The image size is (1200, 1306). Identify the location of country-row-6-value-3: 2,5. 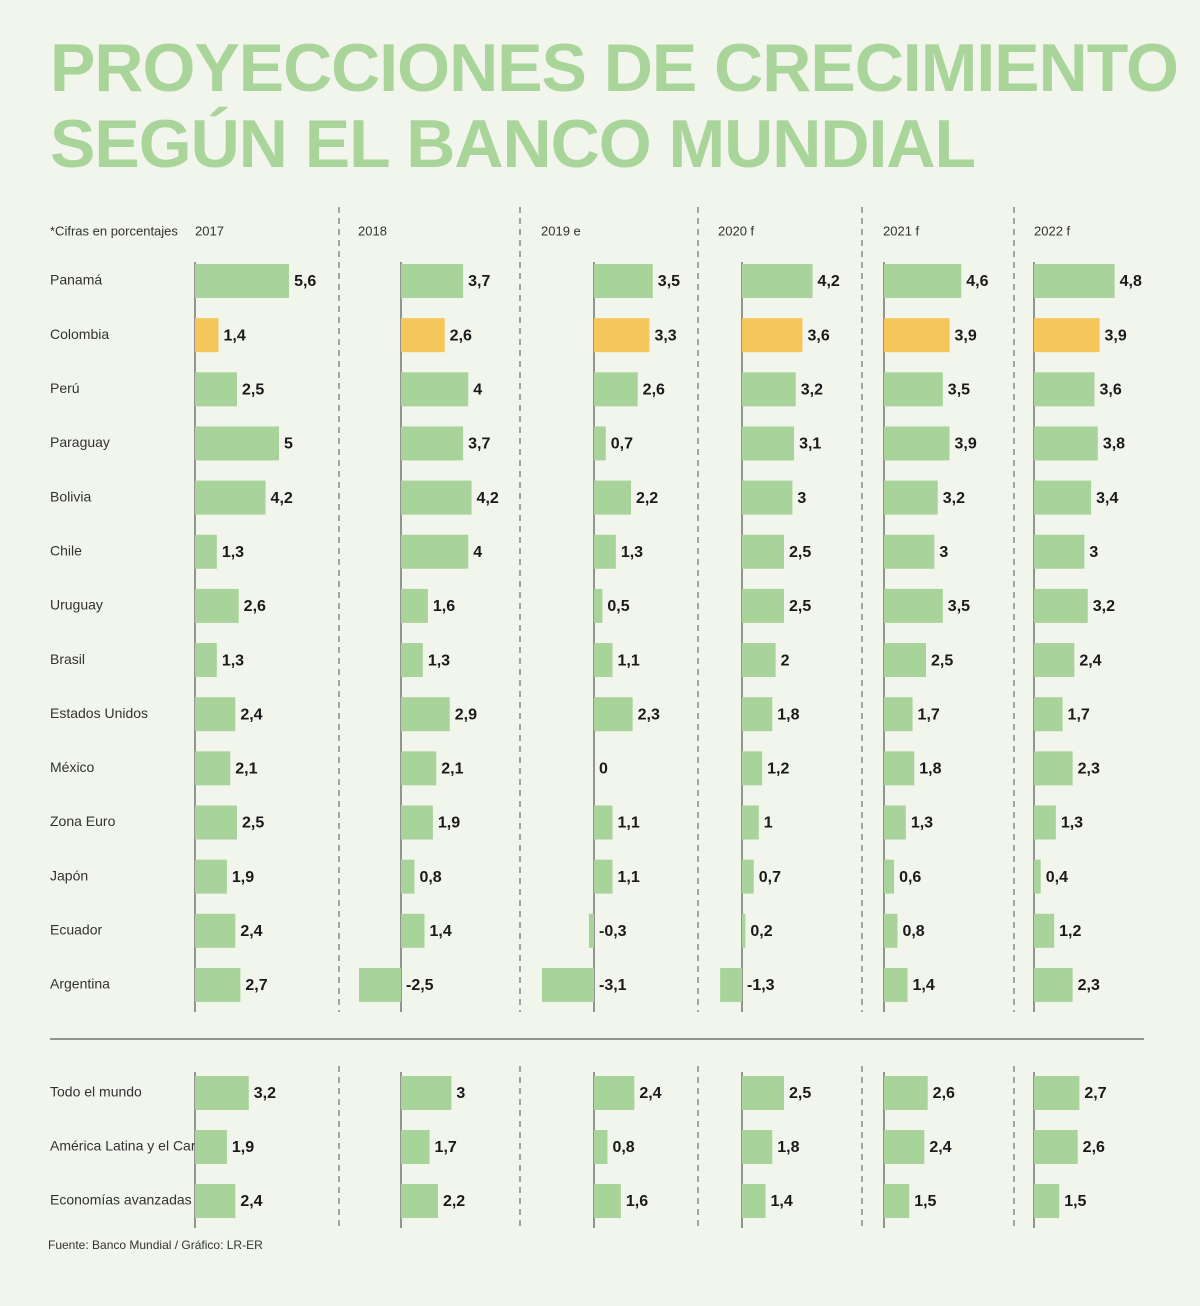
(800, 606).